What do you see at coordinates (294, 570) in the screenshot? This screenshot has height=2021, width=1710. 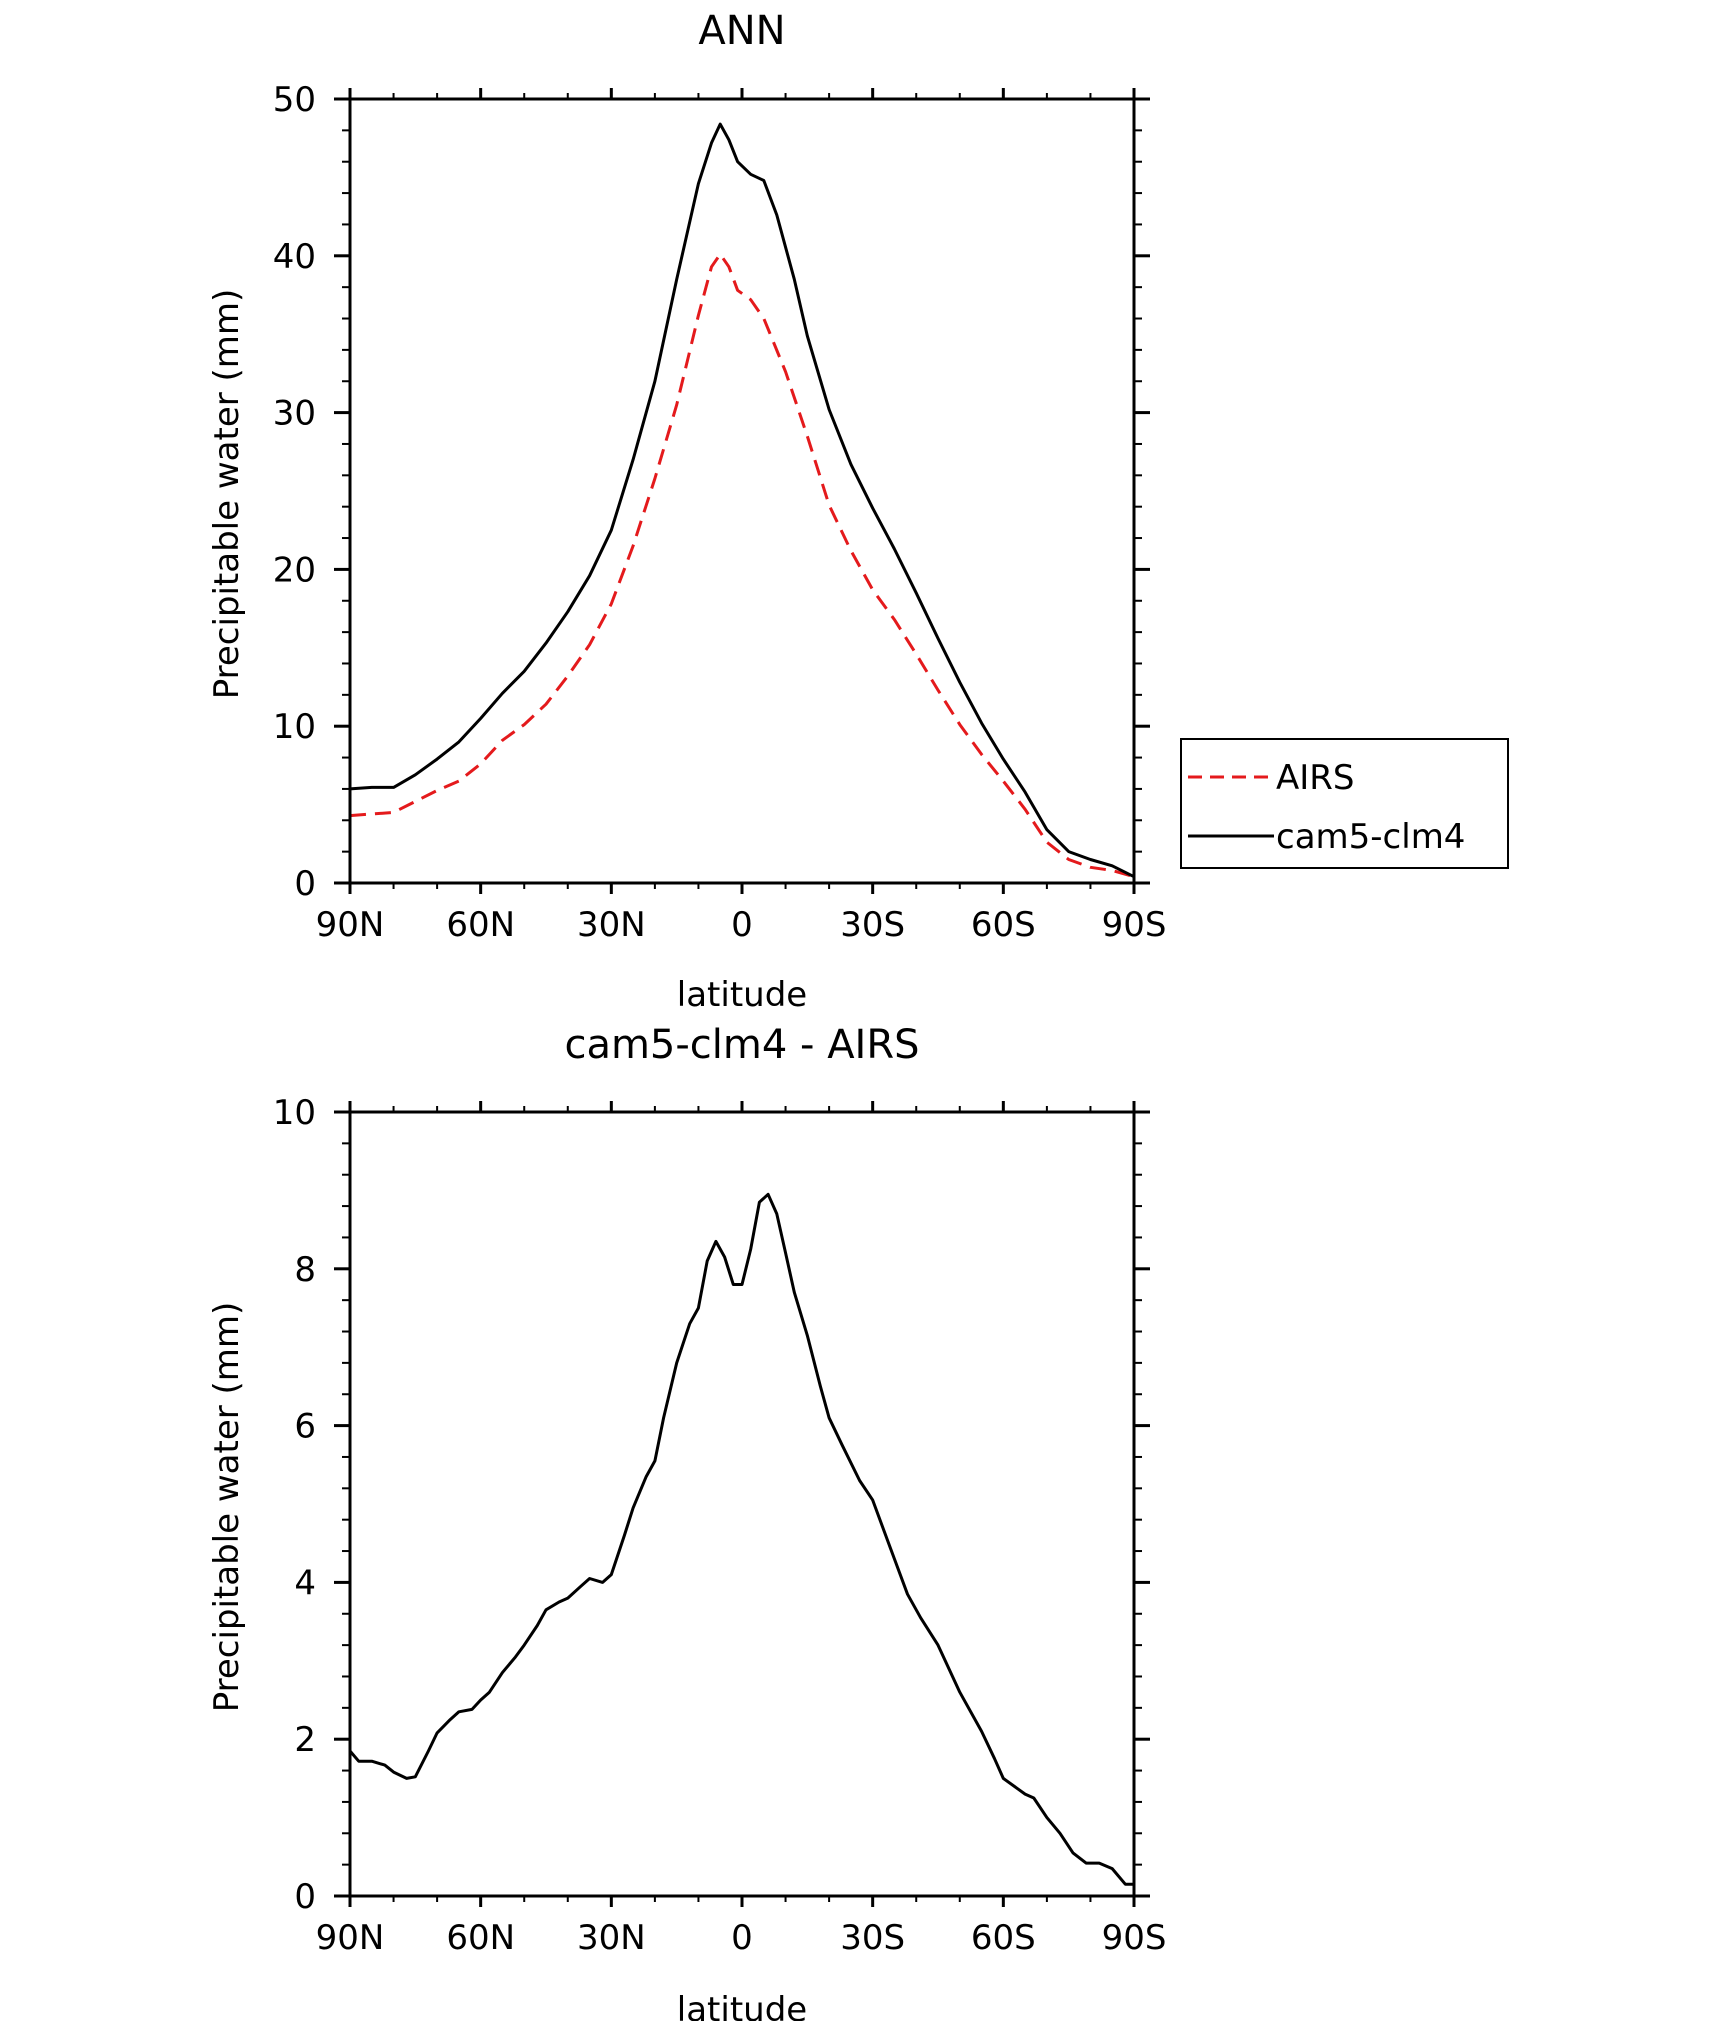 I see `y-tick-label: 20` at bounding box center [294, 570].